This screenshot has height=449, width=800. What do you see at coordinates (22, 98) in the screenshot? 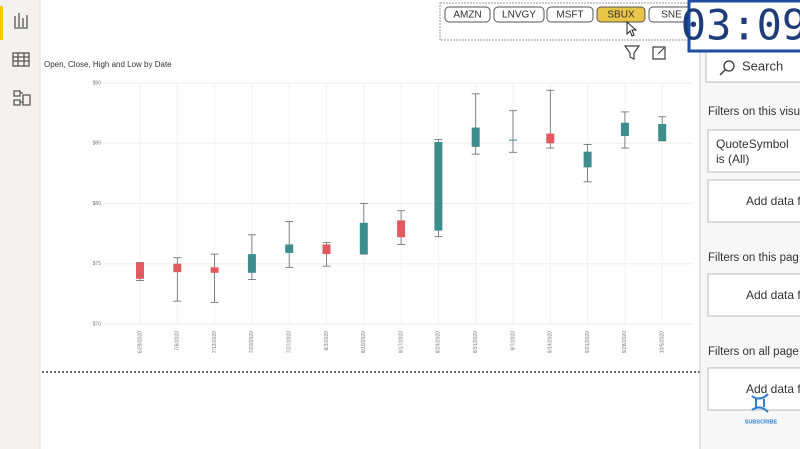
I see `model-icon` at bounding box center [22, 98].